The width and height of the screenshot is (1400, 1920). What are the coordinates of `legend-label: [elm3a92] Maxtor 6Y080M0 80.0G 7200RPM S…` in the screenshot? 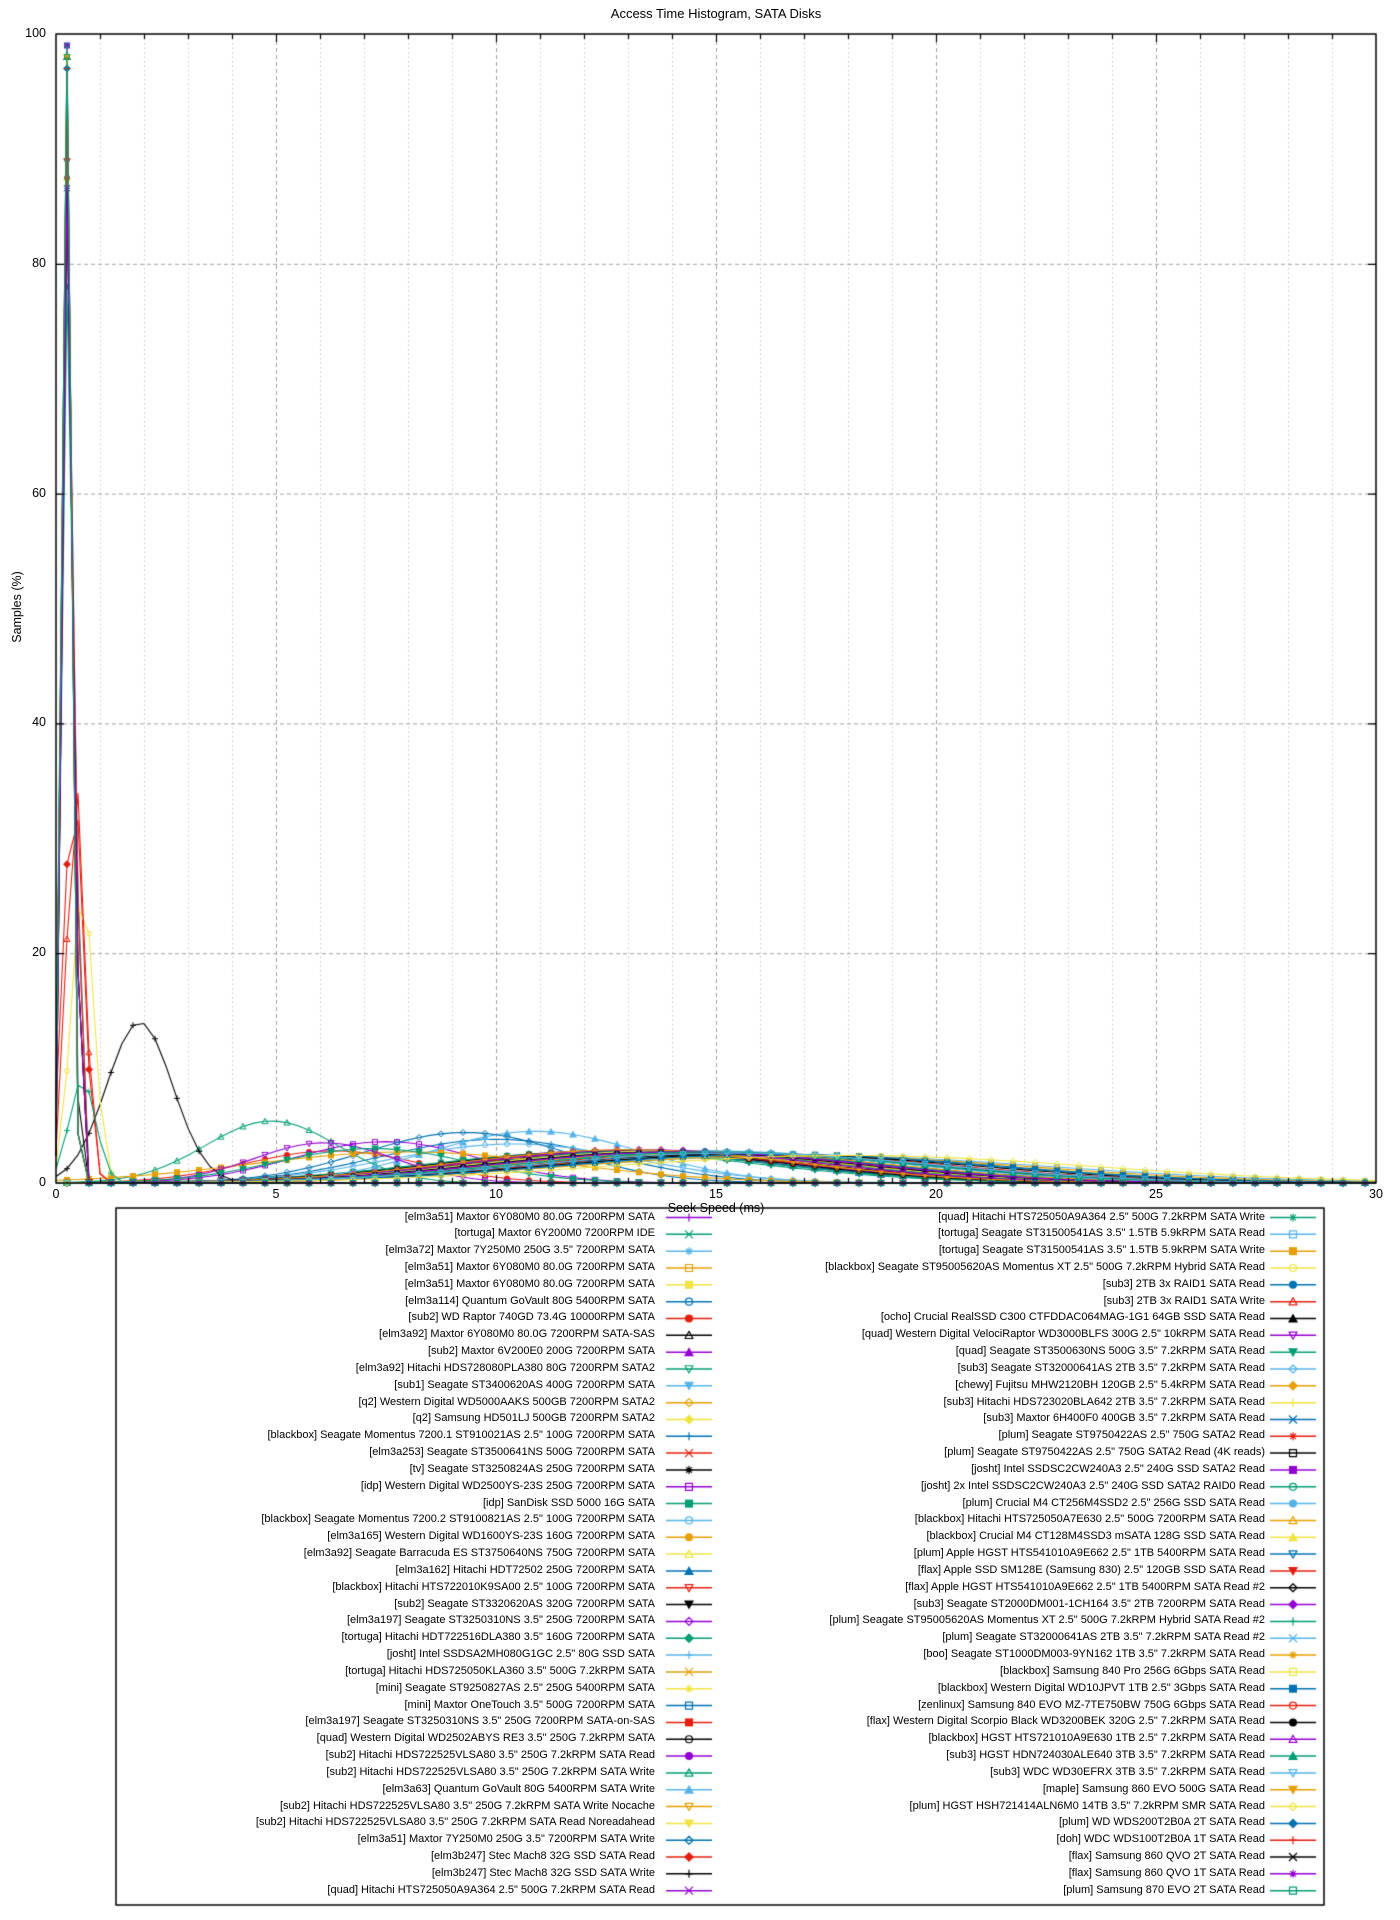 It's located at (517, 1334).